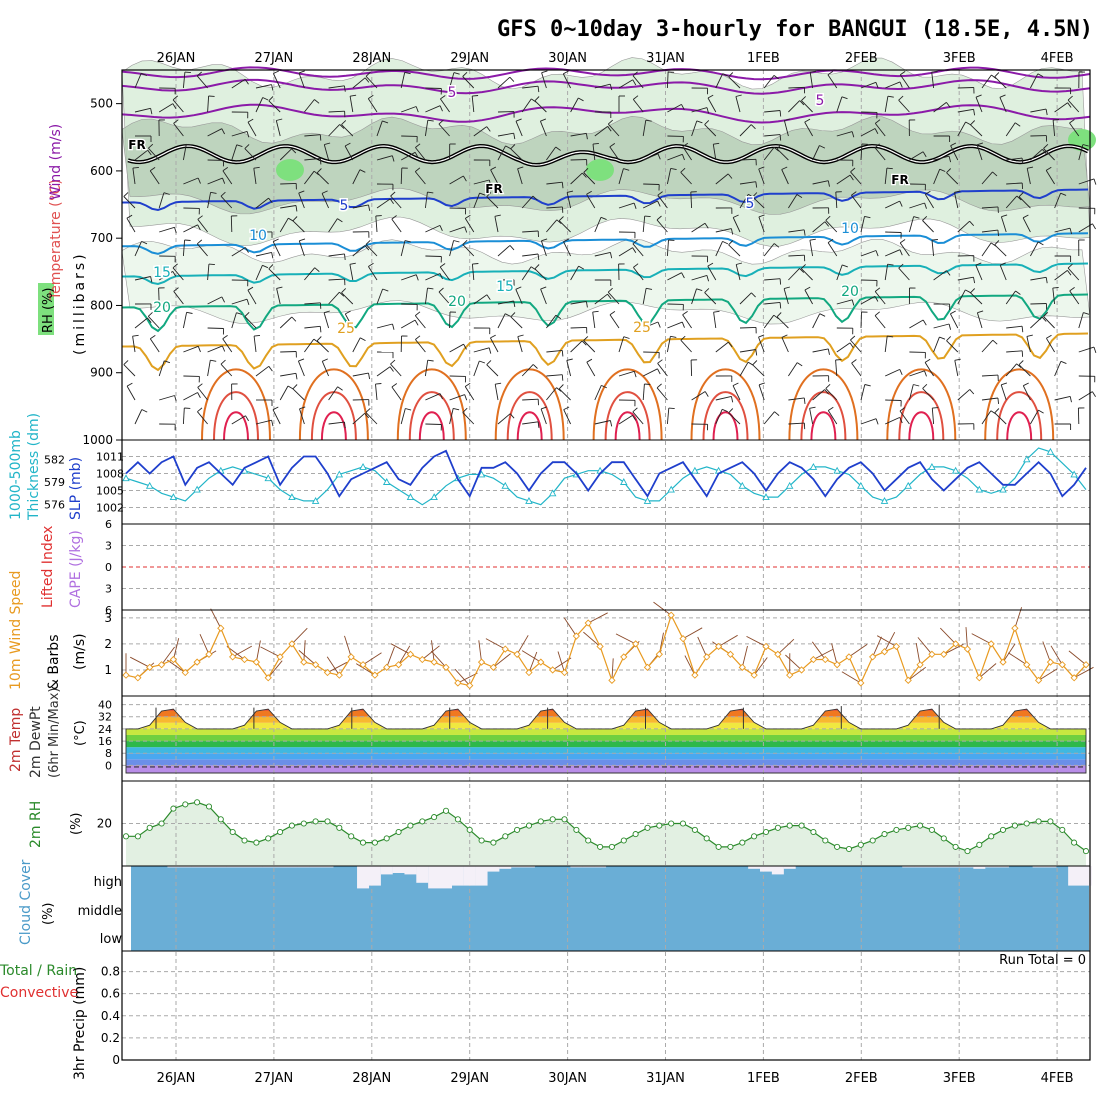  Describe the element at coordinates (54, 459) in the screenshot. I see `thickness-tick-label: 582` at that location.